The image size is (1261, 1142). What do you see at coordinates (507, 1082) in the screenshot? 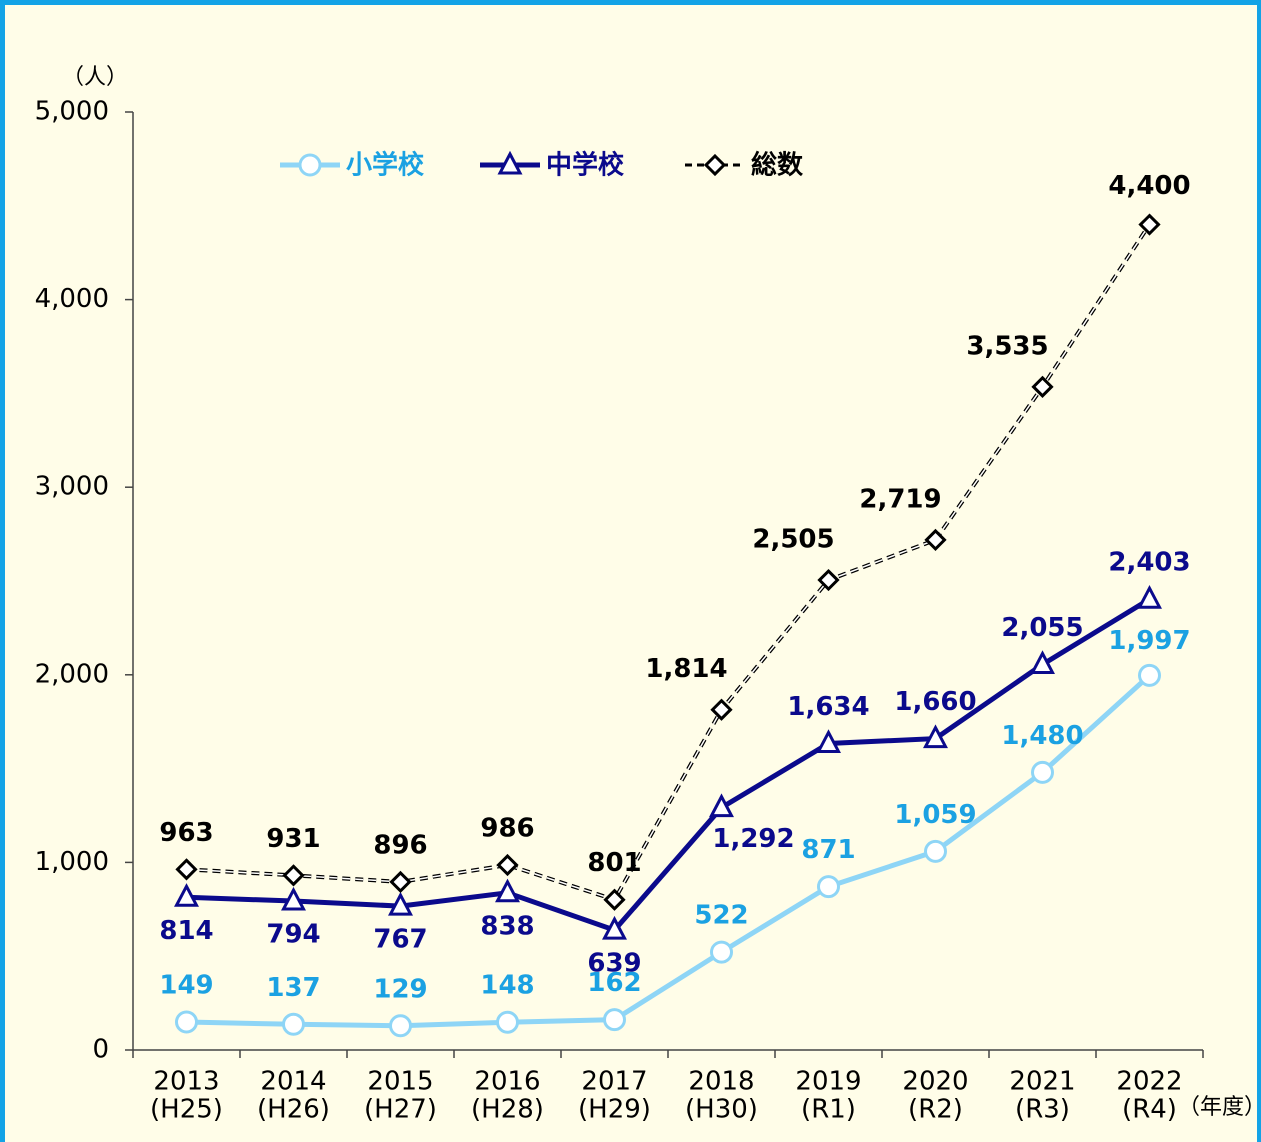
I see `x-tick-label: 2016` at bounding box center [507, 1082].